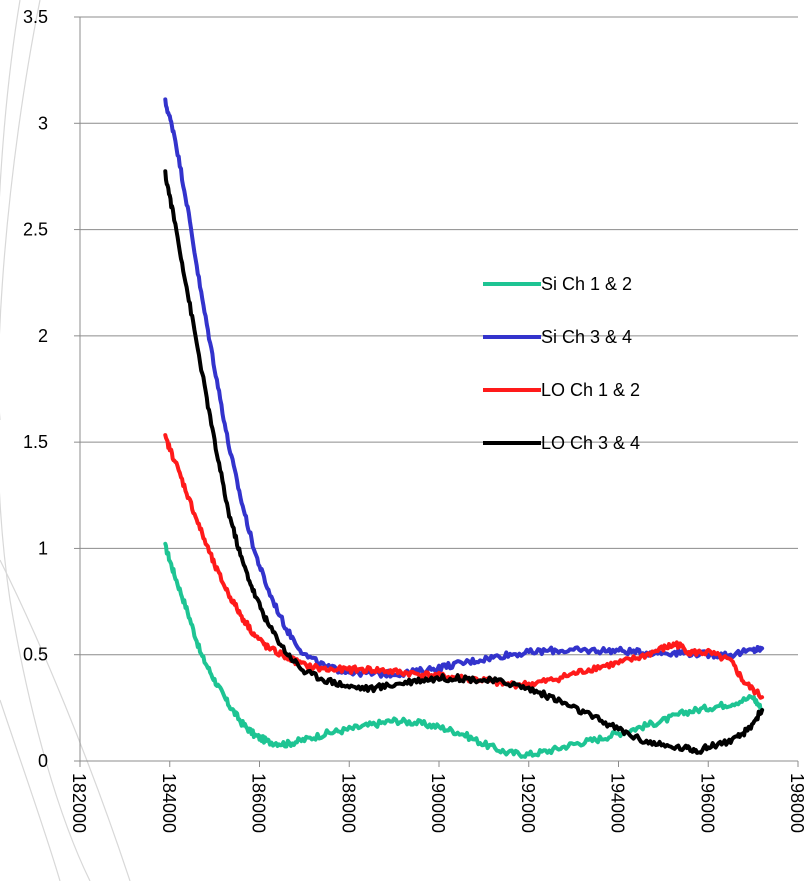 The width and height of the screenshot is (808, 881). I want to click on y-tick-label: 1.5, so click(35, 442).